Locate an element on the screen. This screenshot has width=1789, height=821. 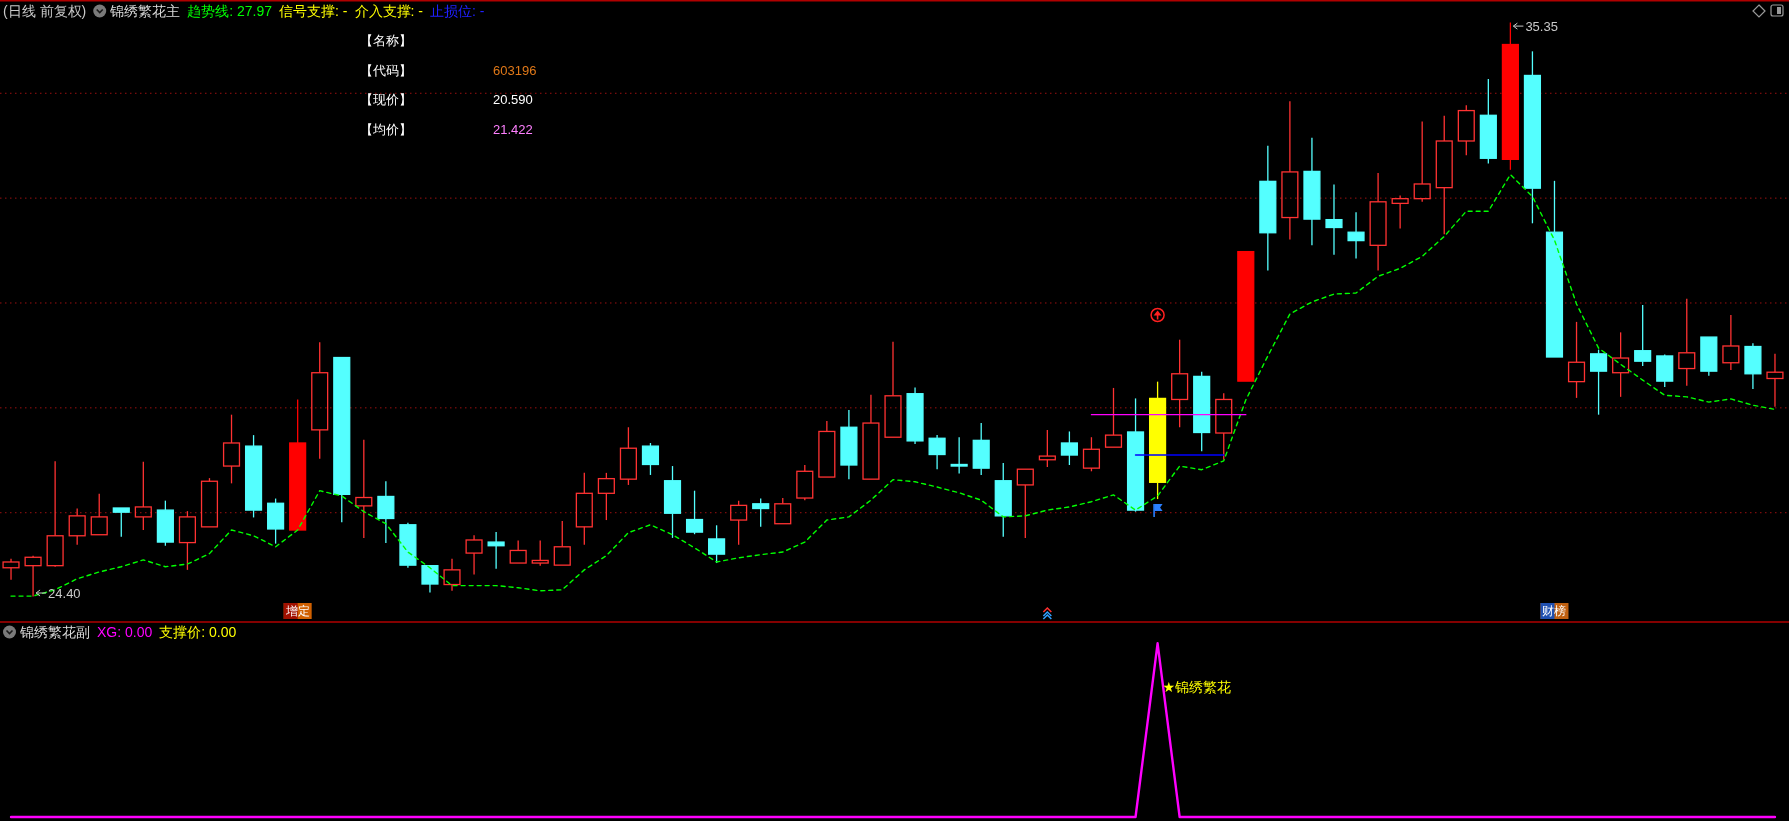
annotation: 【均价】 is located at coordinates (386, 129).